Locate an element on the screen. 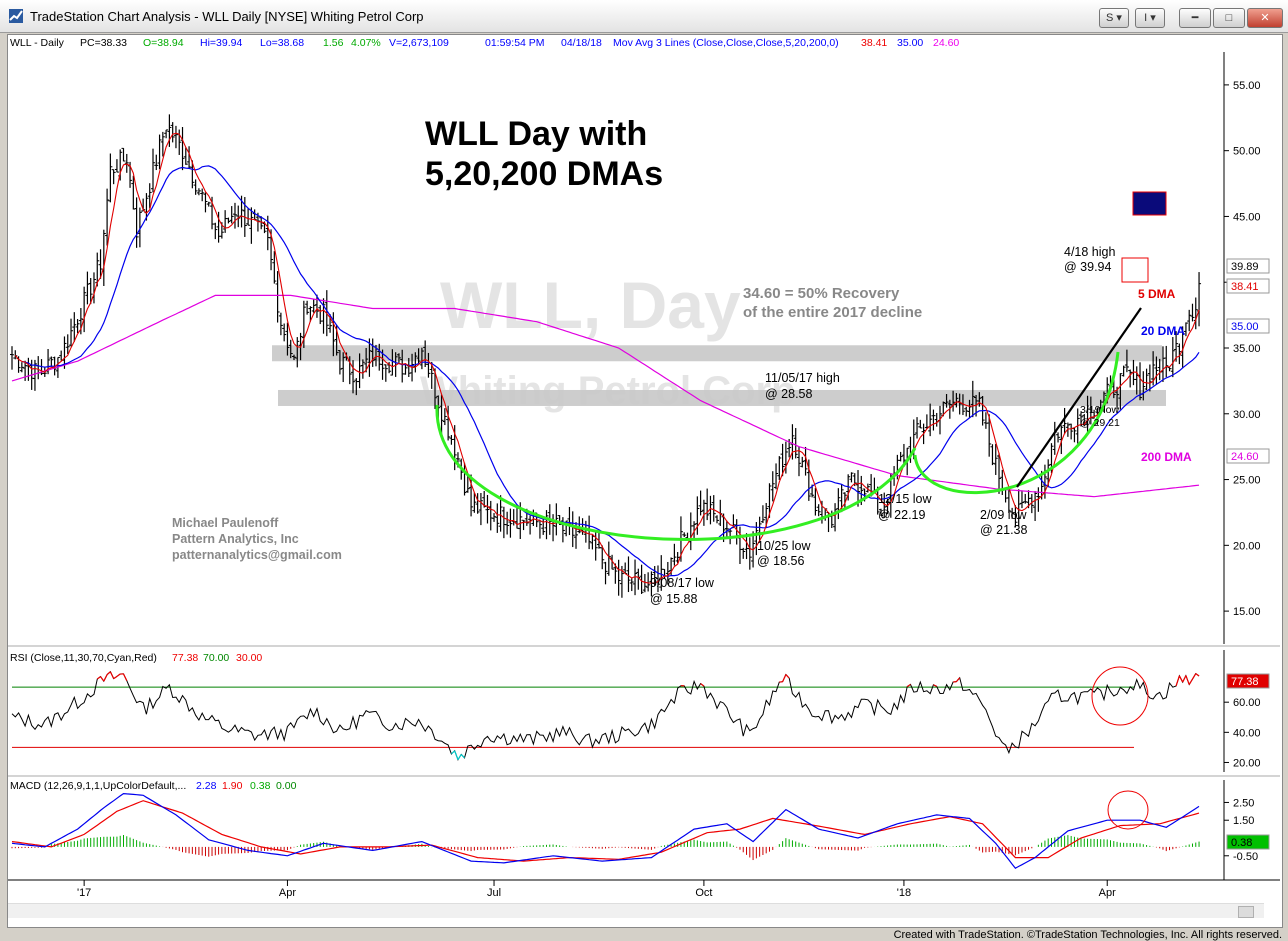 Image resolution: width=1288 pixels, height=941 pixels. horizontal-scrollbar is located at coordinates (636, 910).